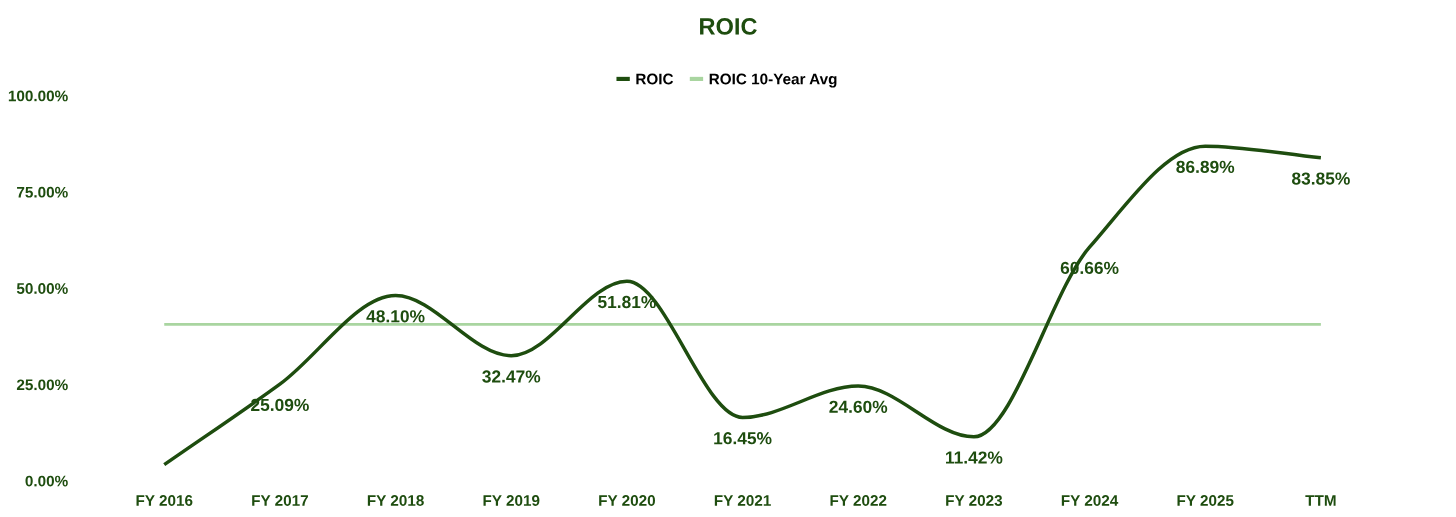 This screenshot has height=517, width=1456. What do you see at coordinates (164, 500) in the screenshot?
I see `x-tick-label: FY 2016` at bounding box center [164, 500].